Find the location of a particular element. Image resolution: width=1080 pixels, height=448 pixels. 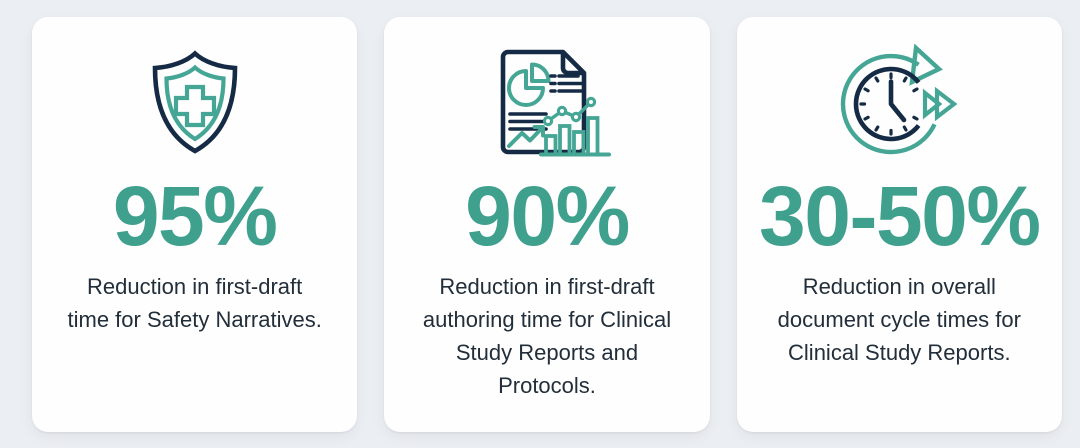

clock-cycle-arrow-icon is located at coordinates (899, 102).